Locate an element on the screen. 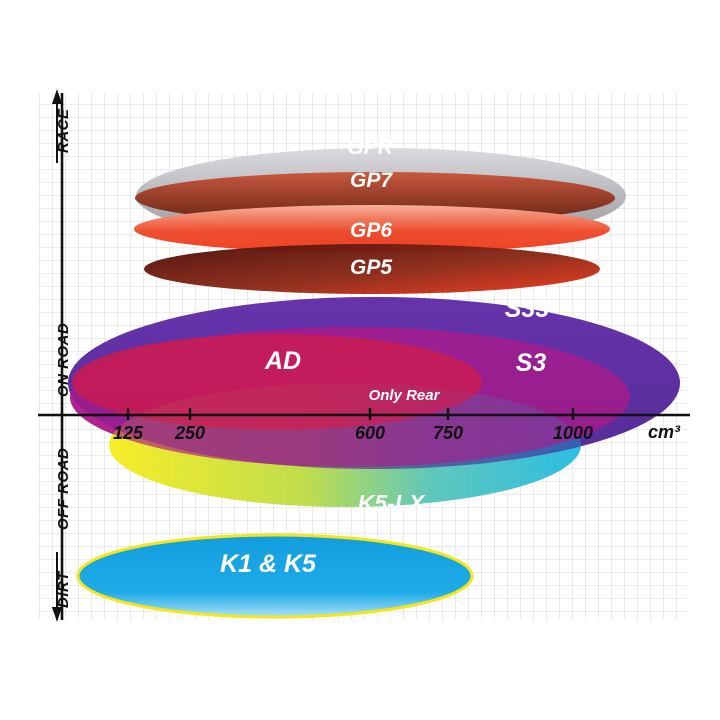 This screenshot has height=720, width=720. race-arrow-up is located at coordinates (57, 126).